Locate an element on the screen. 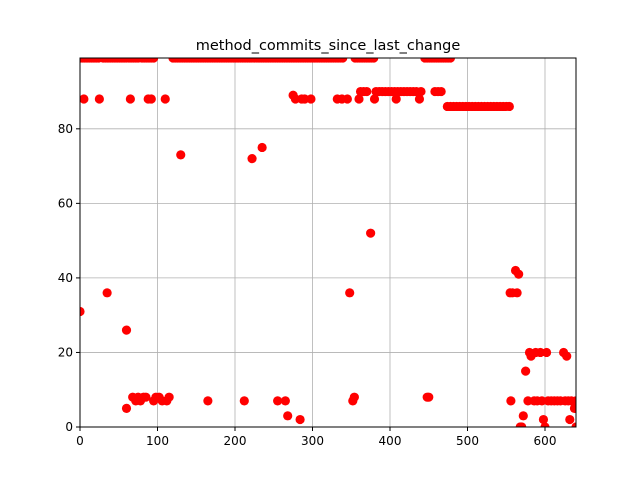  chart-title: method_commits_since_last_change is located at coordinates (328, 46).